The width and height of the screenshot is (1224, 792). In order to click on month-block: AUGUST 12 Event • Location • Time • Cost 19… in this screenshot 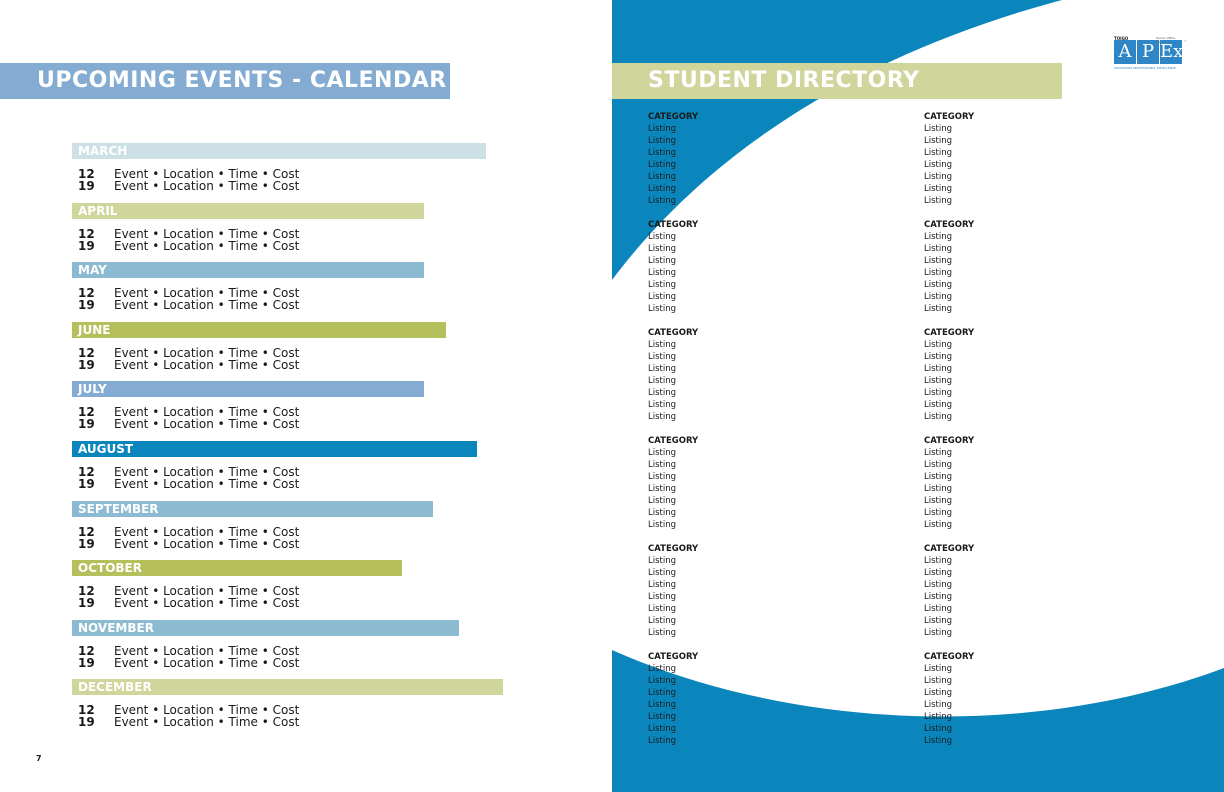, I will do `click(292, 470)`.